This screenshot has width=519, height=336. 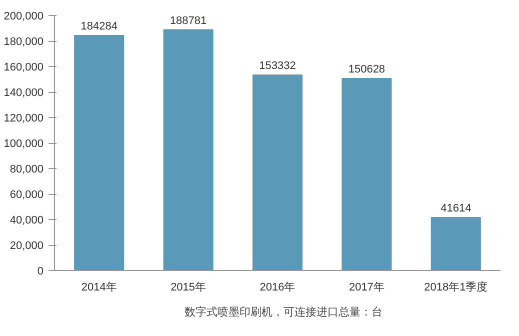 I want to click on y-tick-label: 60,000, so click(x=27, y=195).